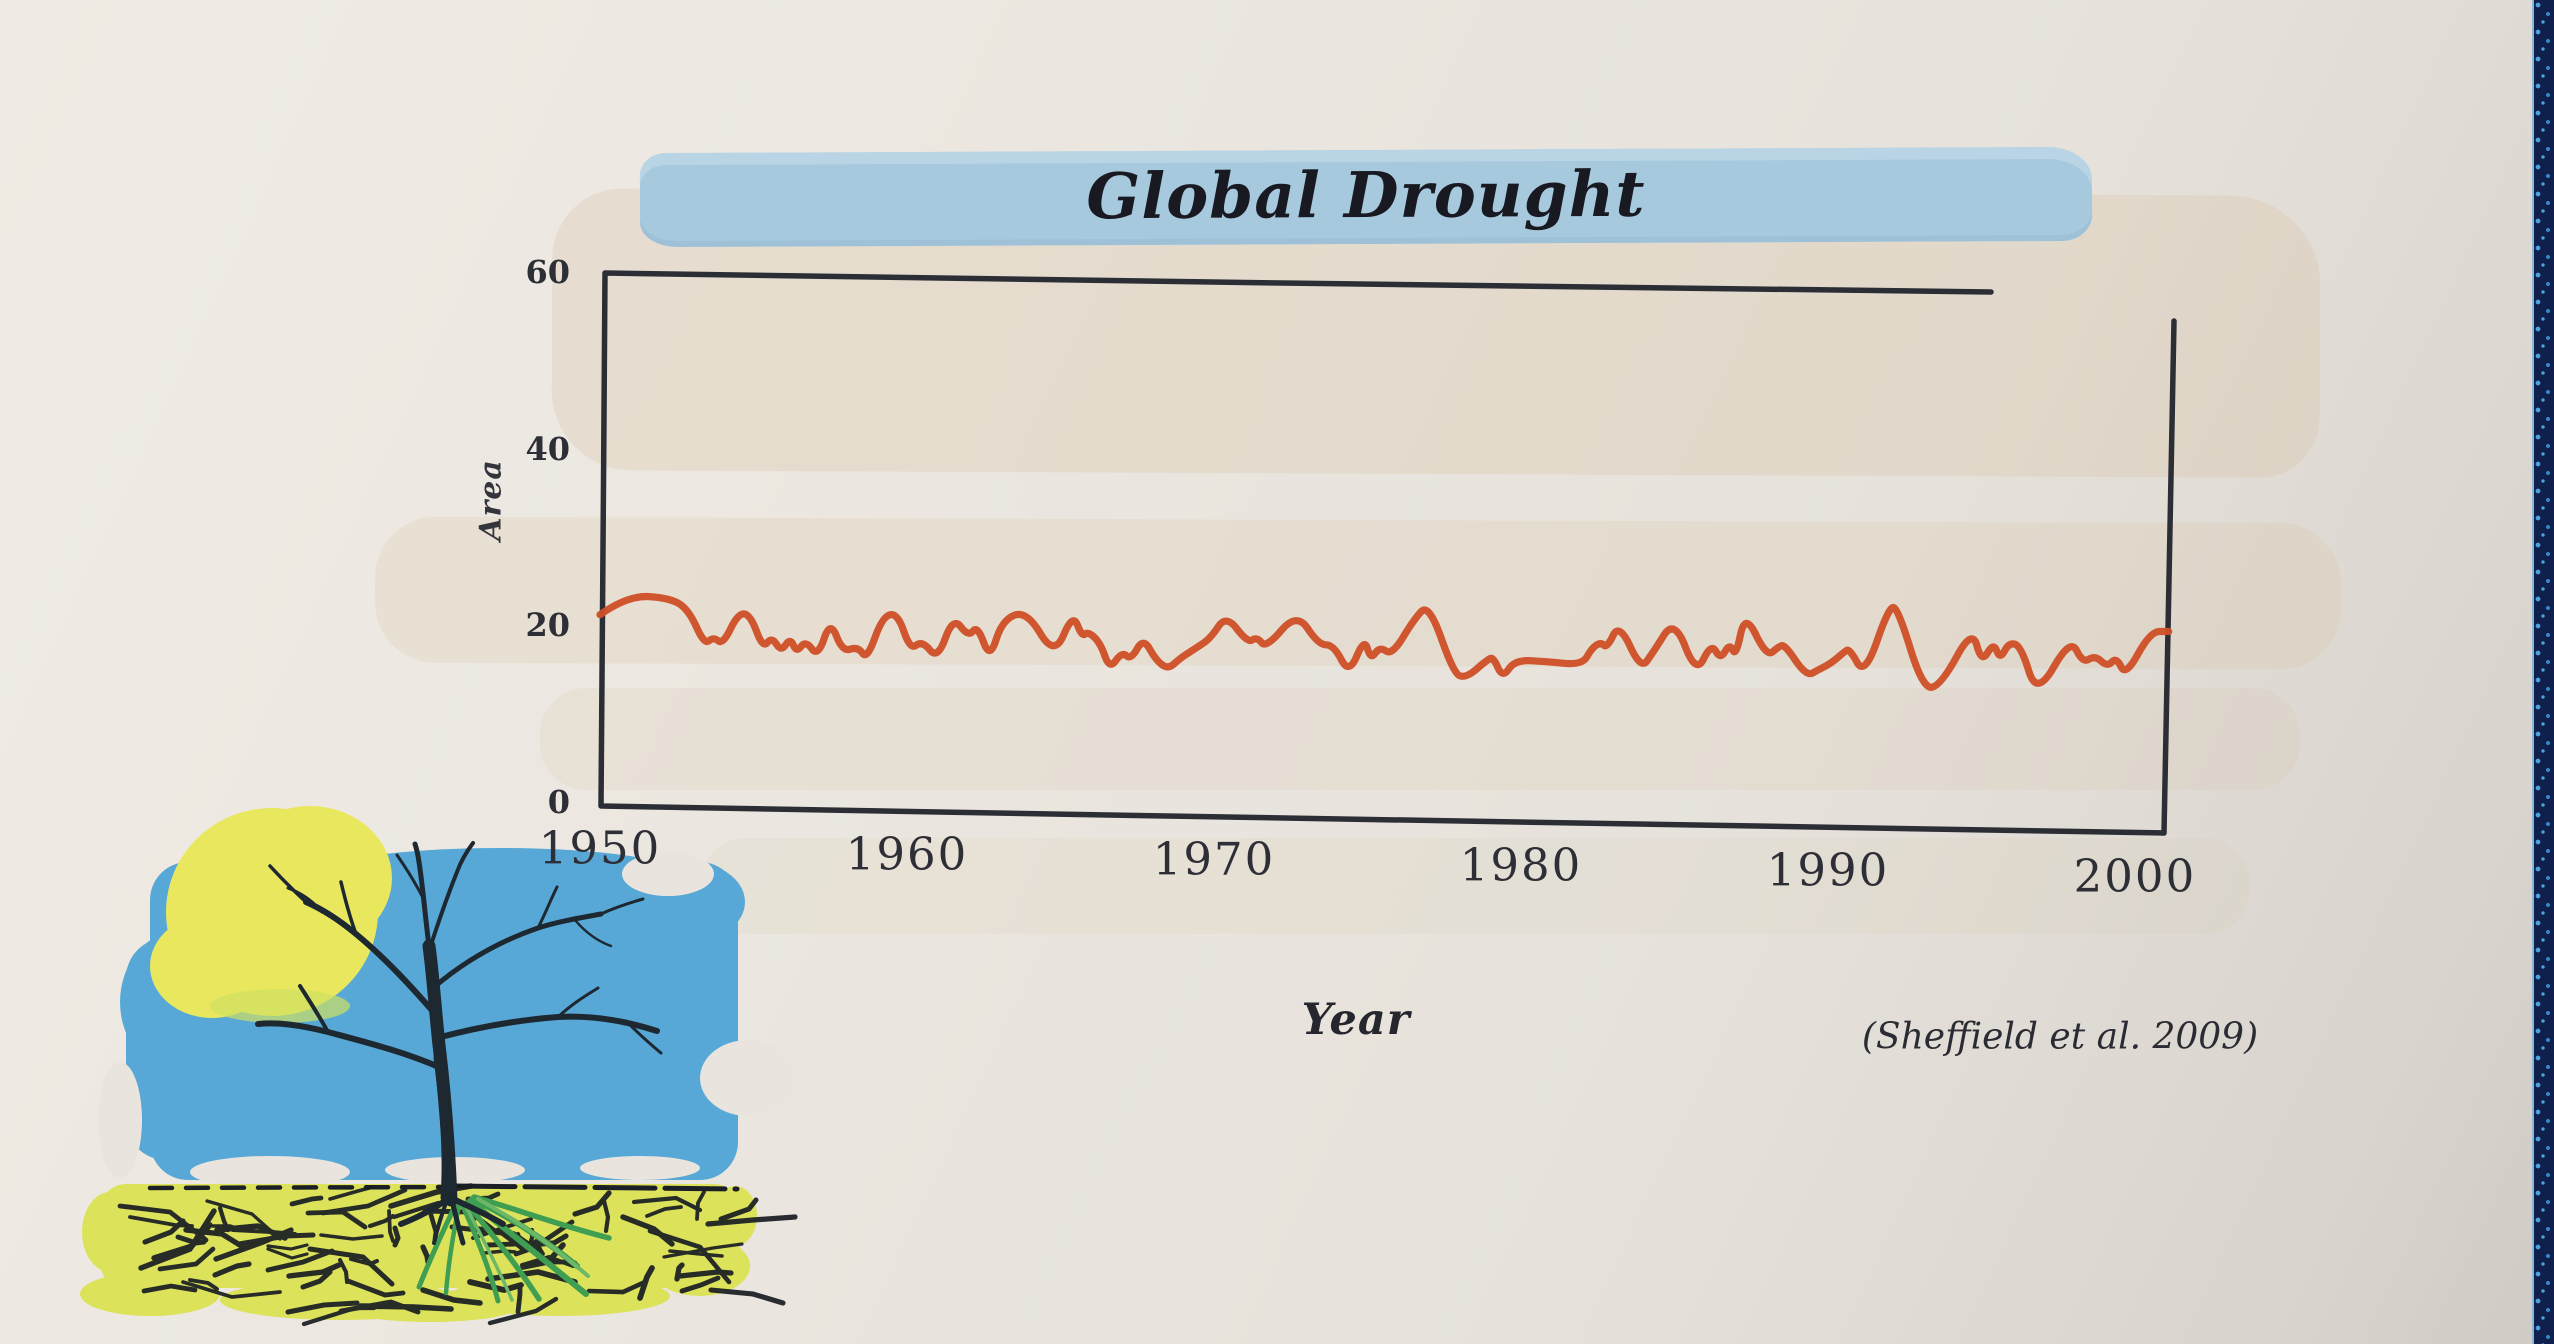  What do you see at coordinates (547, 448) in the screenshot?
I see `y-tick-label: 40` at bounding box center [547, 448].